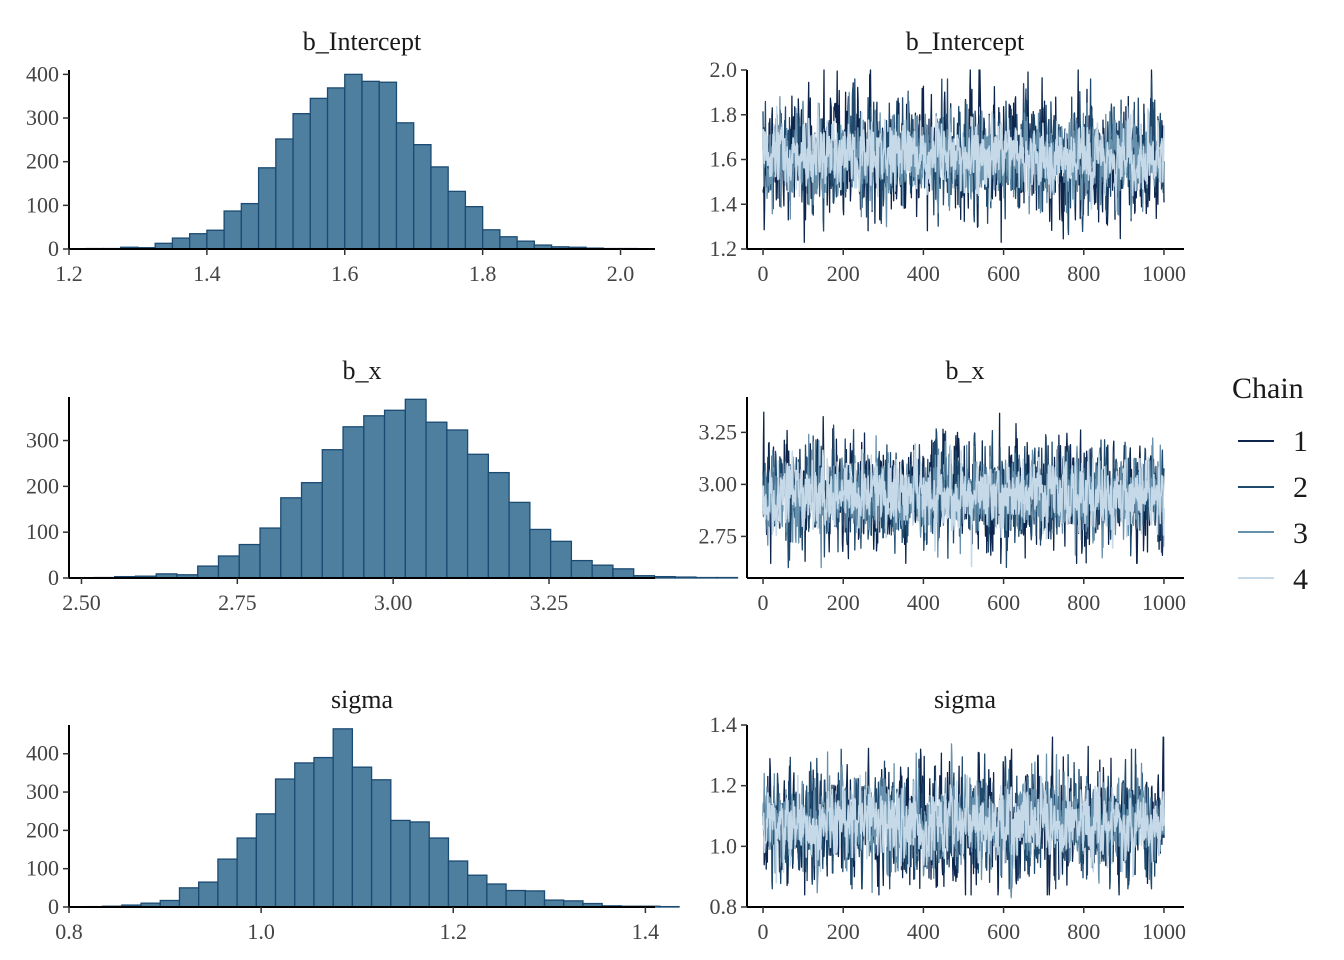 This screenshot has height=960, width=1344. Describe the element at coordinates (1003, 273) in the screenshot. I see `x-tick-label: 600` at that location.